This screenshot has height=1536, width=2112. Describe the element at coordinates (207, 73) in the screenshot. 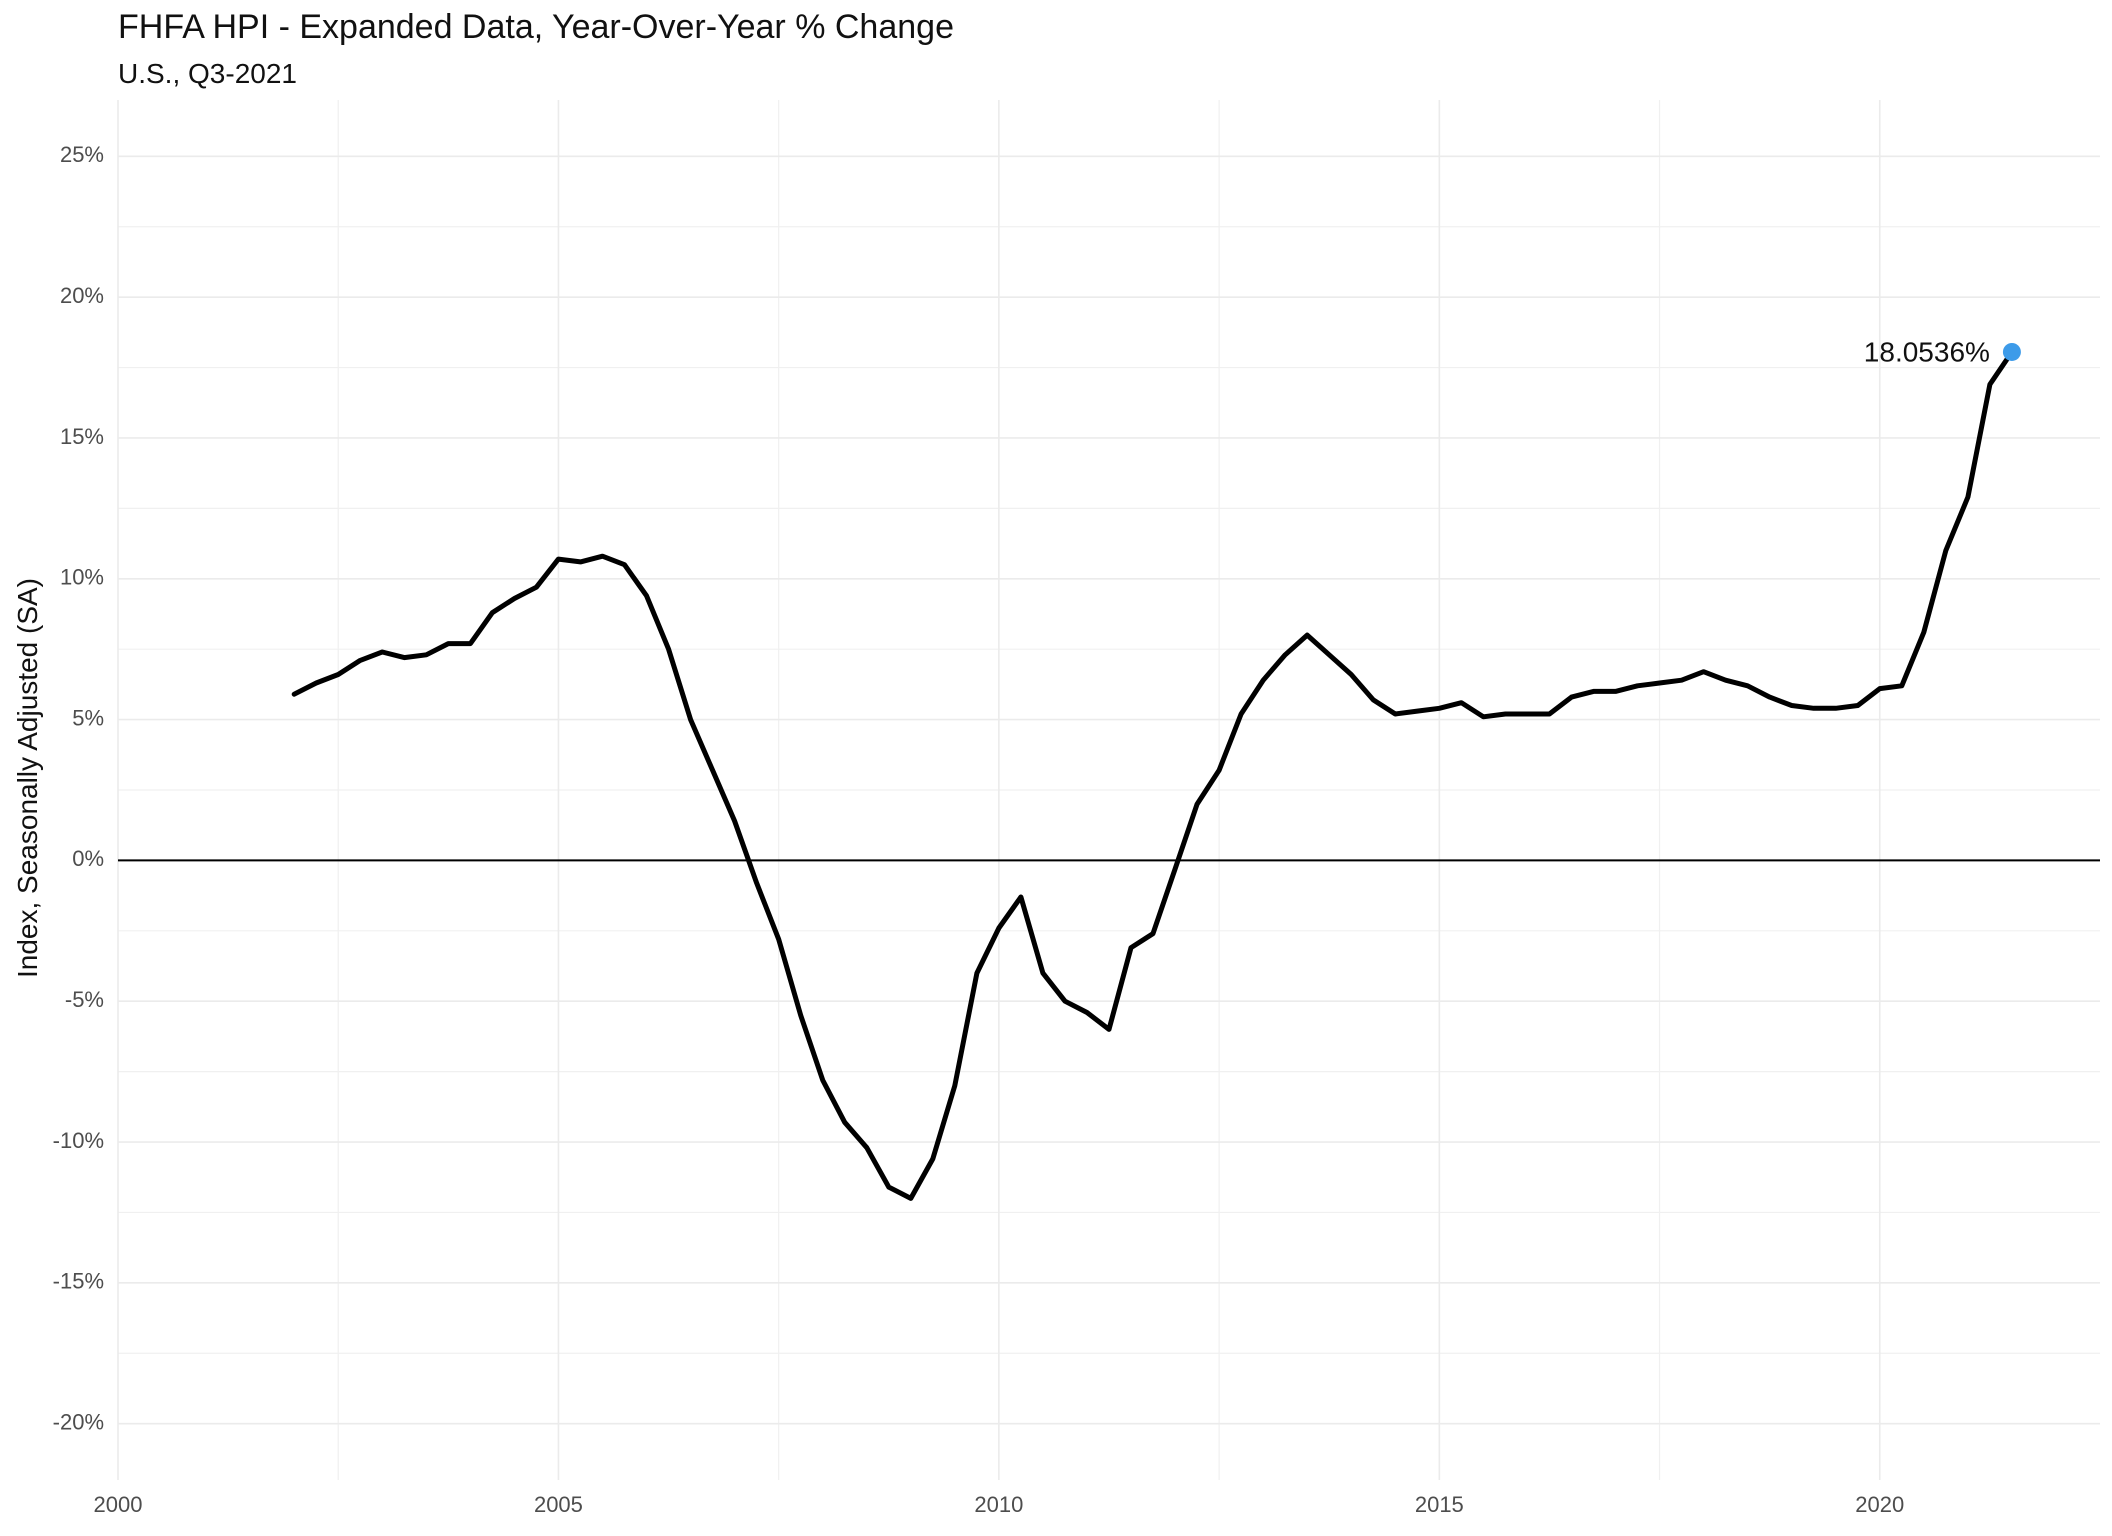

I see `chart-subtitle: U.S., Q3-2021` at that location.